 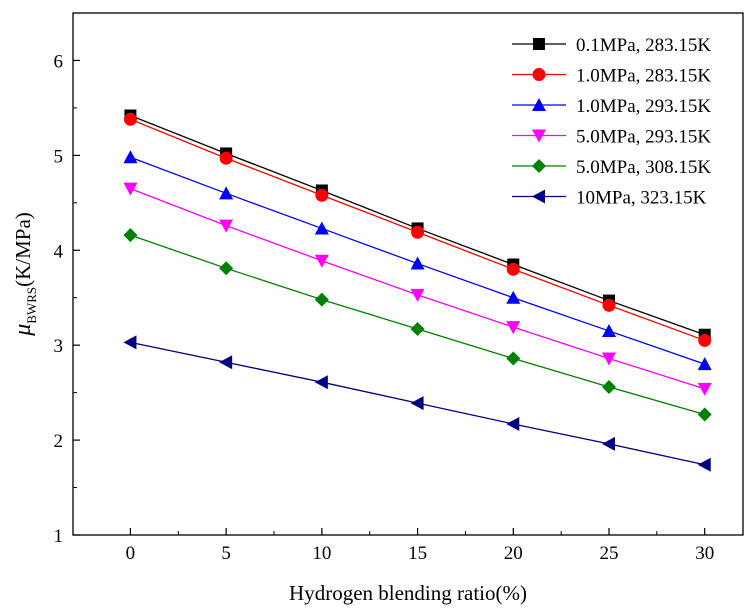 I want to click on y-tick-label: 3, so click(x=59, y=346).